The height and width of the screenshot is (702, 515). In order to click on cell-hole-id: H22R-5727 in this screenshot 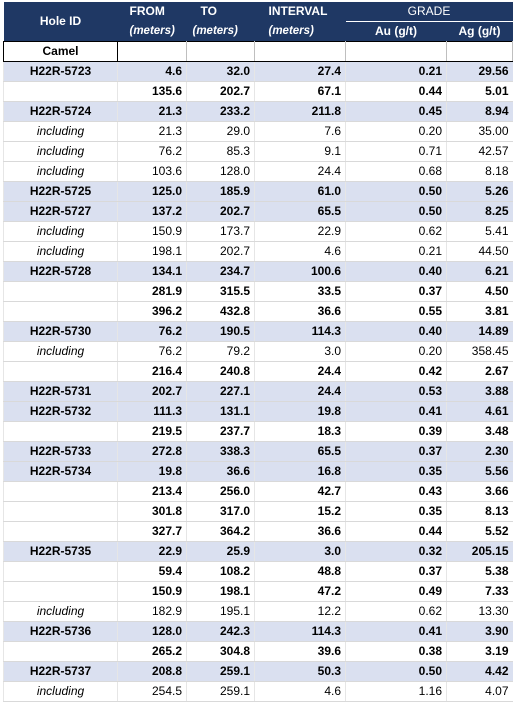, I will do `click(60, 211)`.